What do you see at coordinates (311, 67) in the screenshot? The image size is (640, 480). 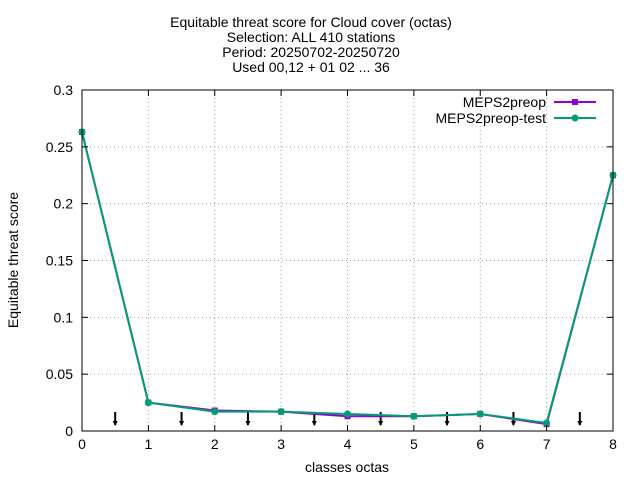 I see `title-line-4: Used 00,12 + 01 02 ... 36` at bounding box center [311, 67].